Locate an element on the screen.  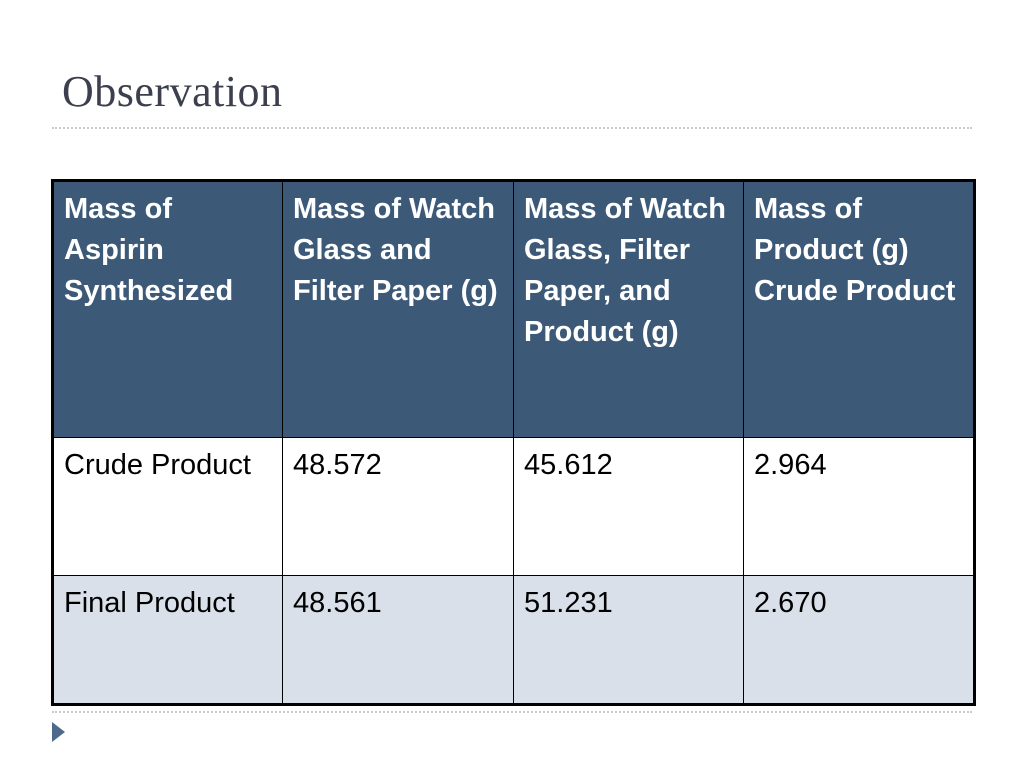
title-divider is located at coordinates (512, 128).